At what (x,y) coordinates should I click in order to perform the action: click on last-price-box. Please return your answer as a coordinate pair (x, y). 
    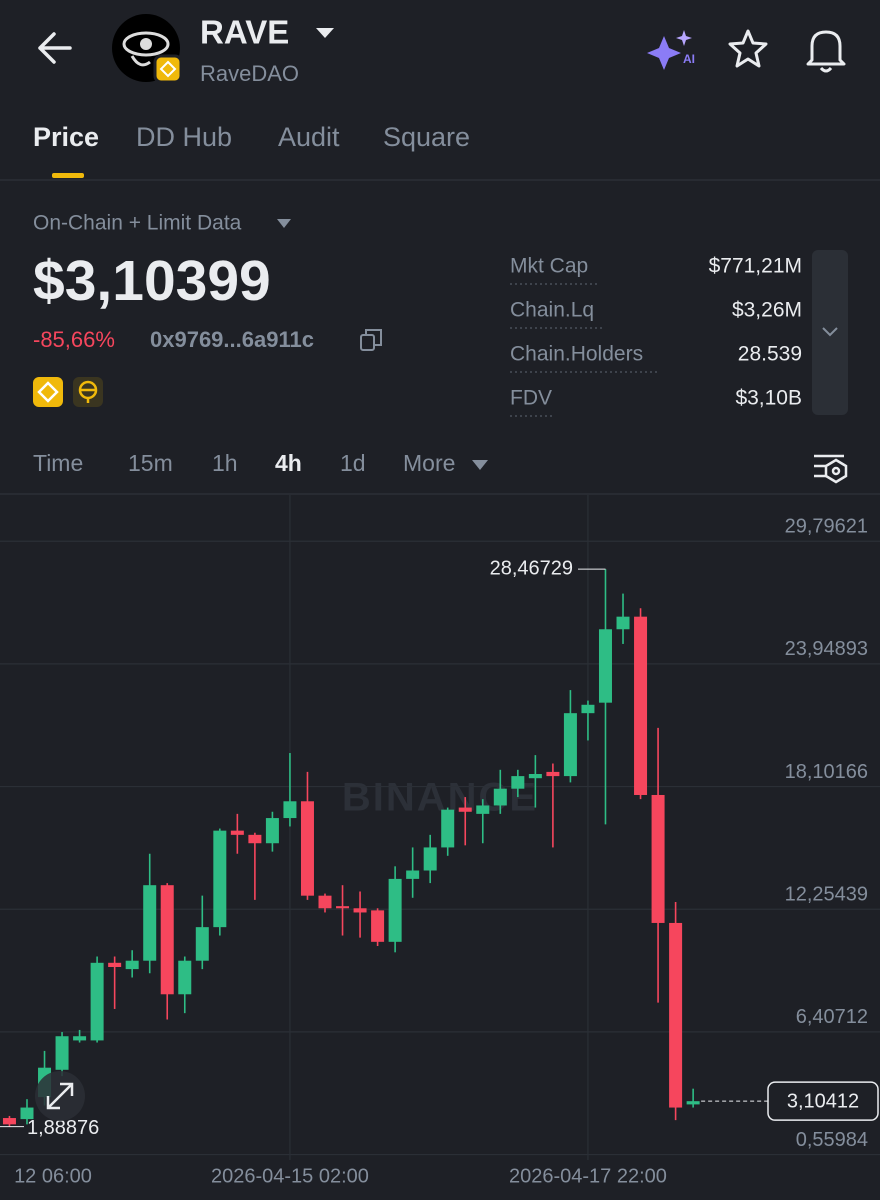
    Looking at the image, I should click on (823, 1101).